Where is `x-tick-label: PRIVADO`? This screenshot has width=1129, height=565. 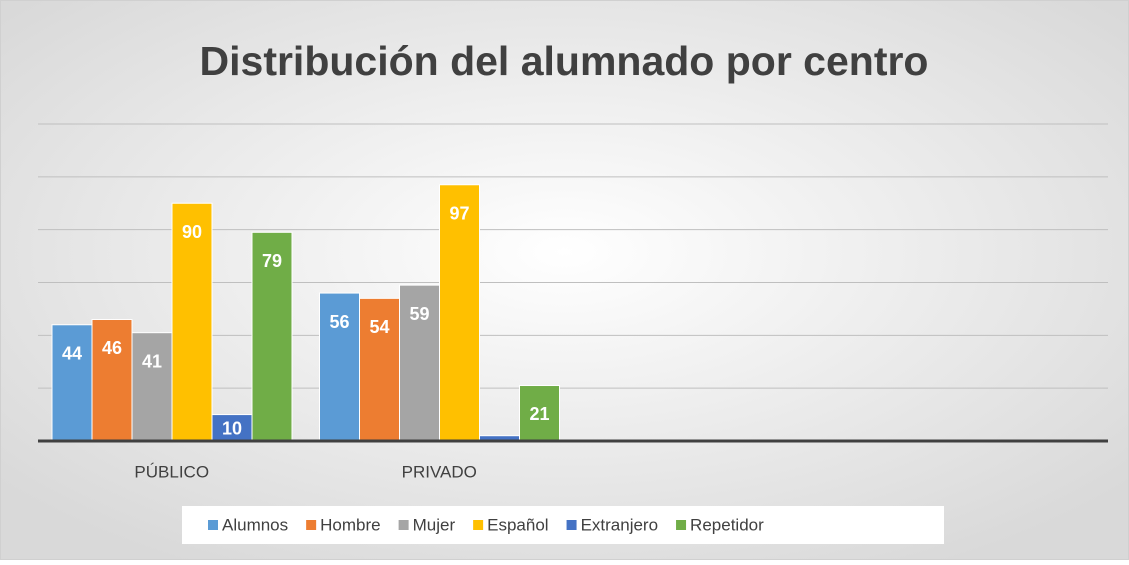
x-tick-label: PRIVADO is located at coordinates (439, 471).